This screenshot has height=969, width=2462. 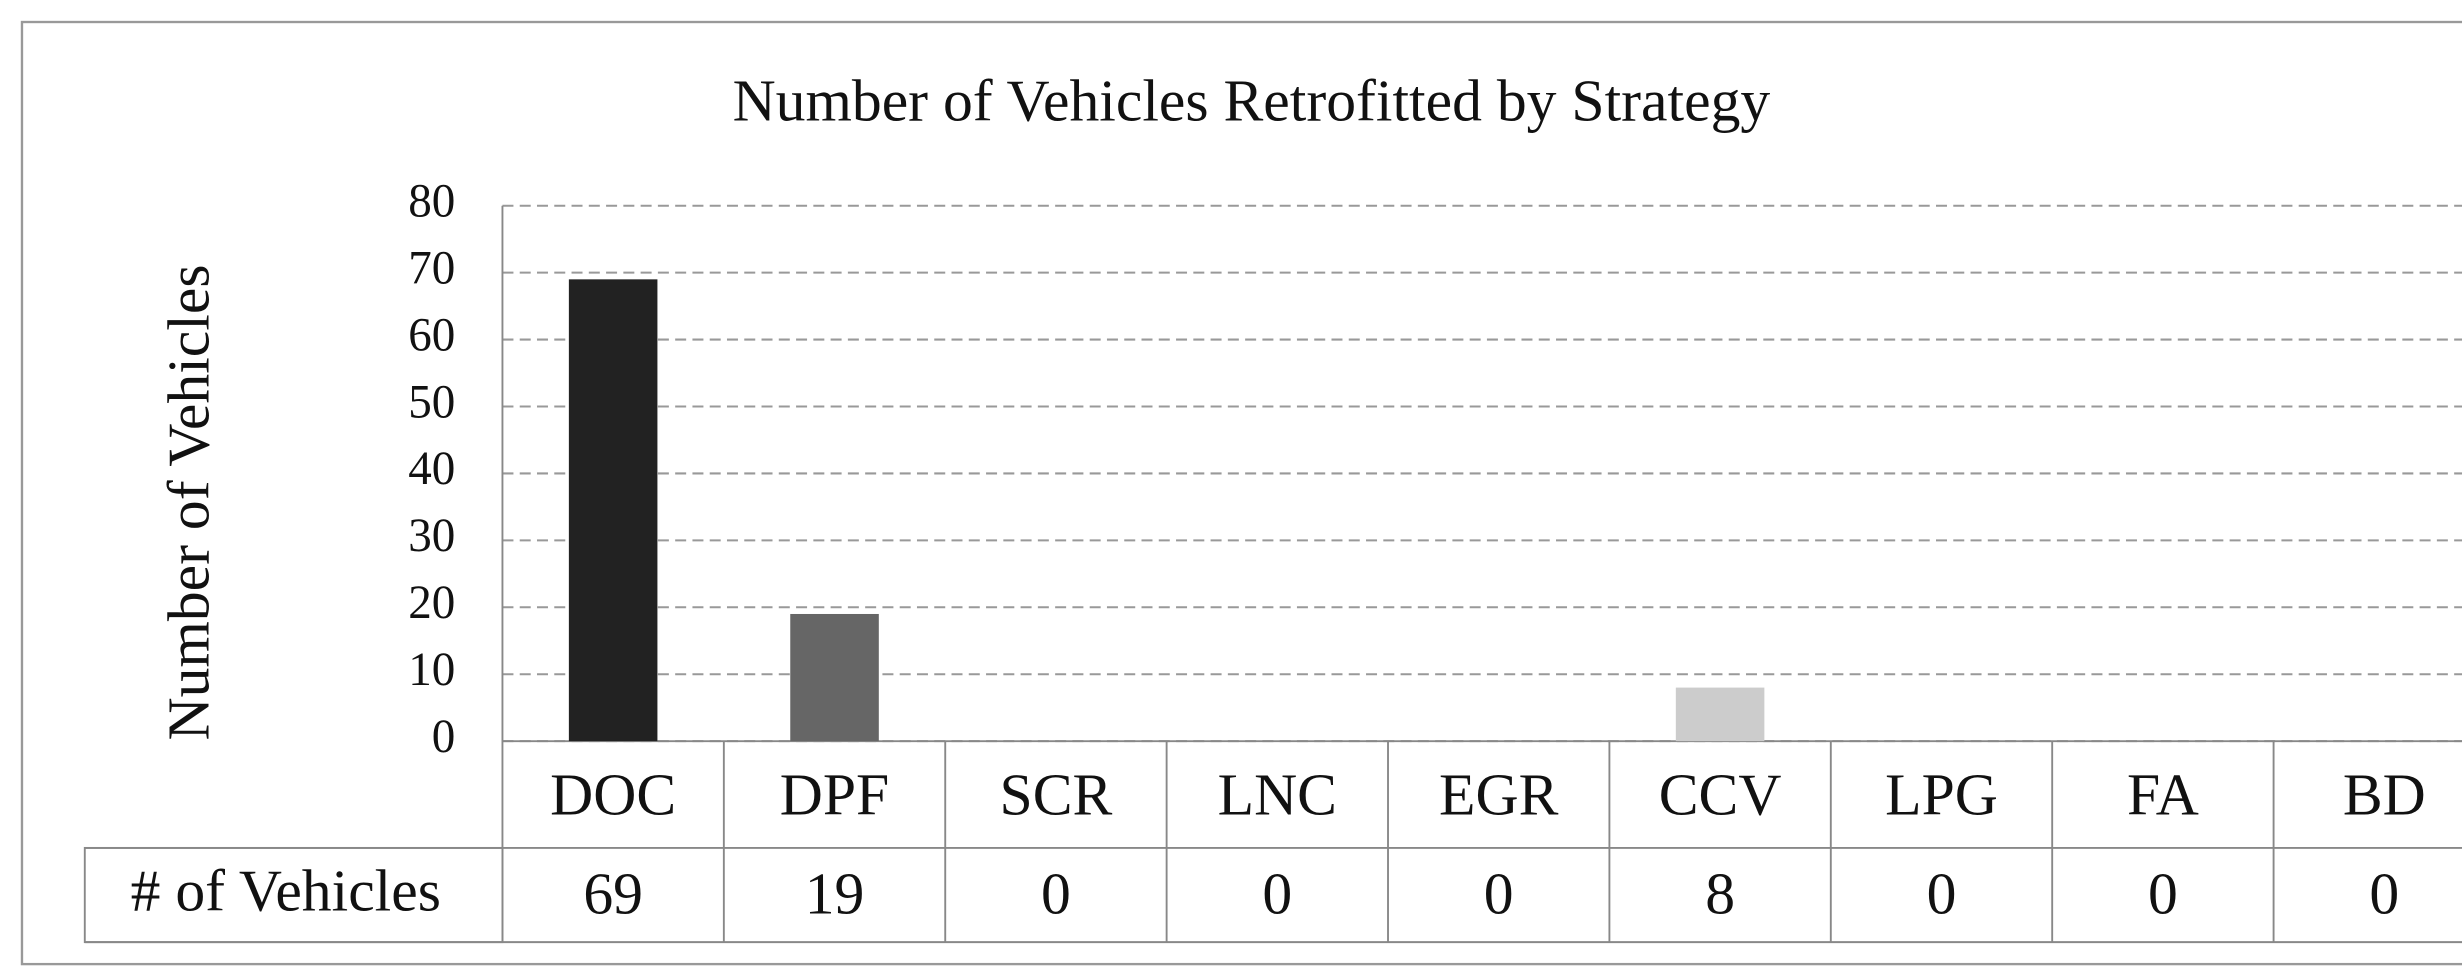 I want to click on table-value: 19, so click(x=835, y=893).